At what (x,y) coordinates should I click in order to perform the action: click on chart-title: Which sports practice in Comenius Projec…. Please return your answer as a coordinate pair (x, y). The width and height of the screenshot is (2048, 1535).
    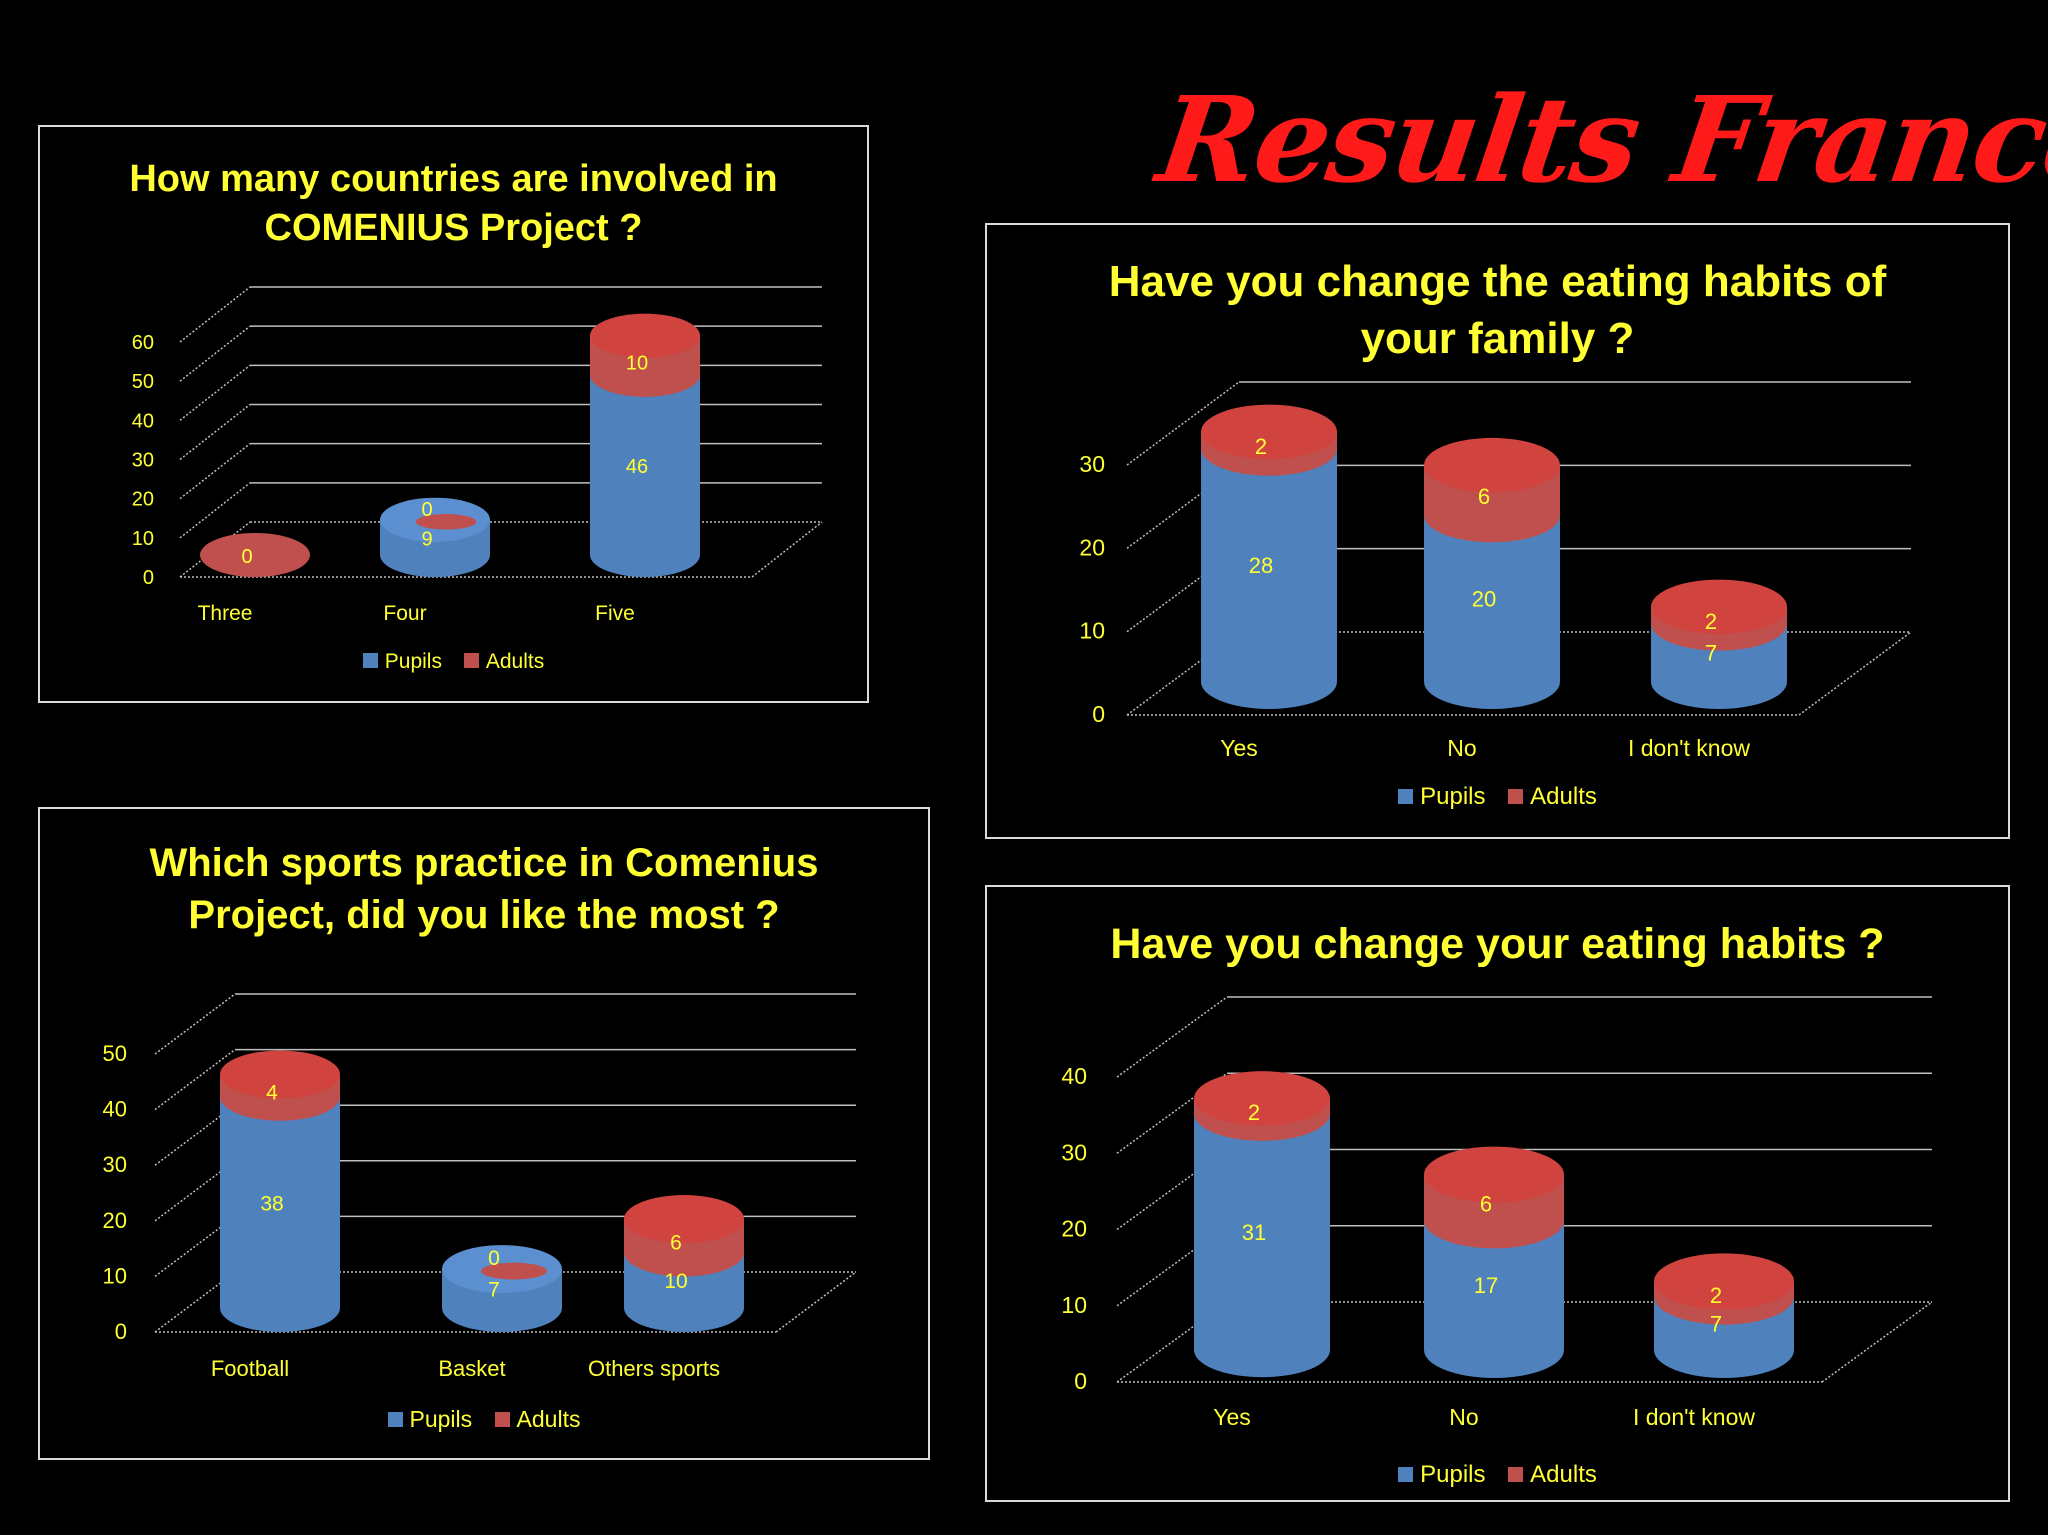
    Looking at the image, I should click on (484, 889).